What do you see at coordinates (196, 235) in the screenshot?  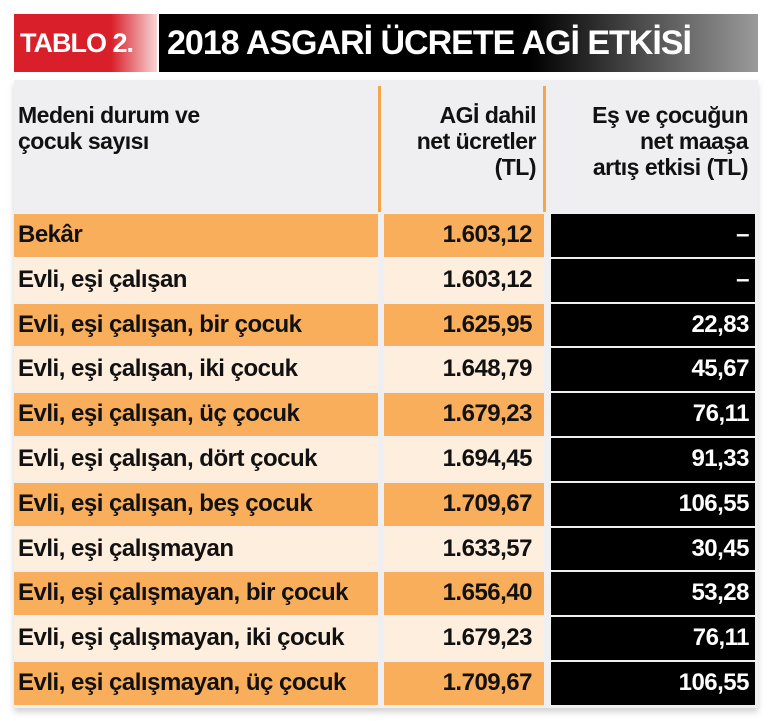 I see `row-label: Bekâr` at bounding box center [196, 235].